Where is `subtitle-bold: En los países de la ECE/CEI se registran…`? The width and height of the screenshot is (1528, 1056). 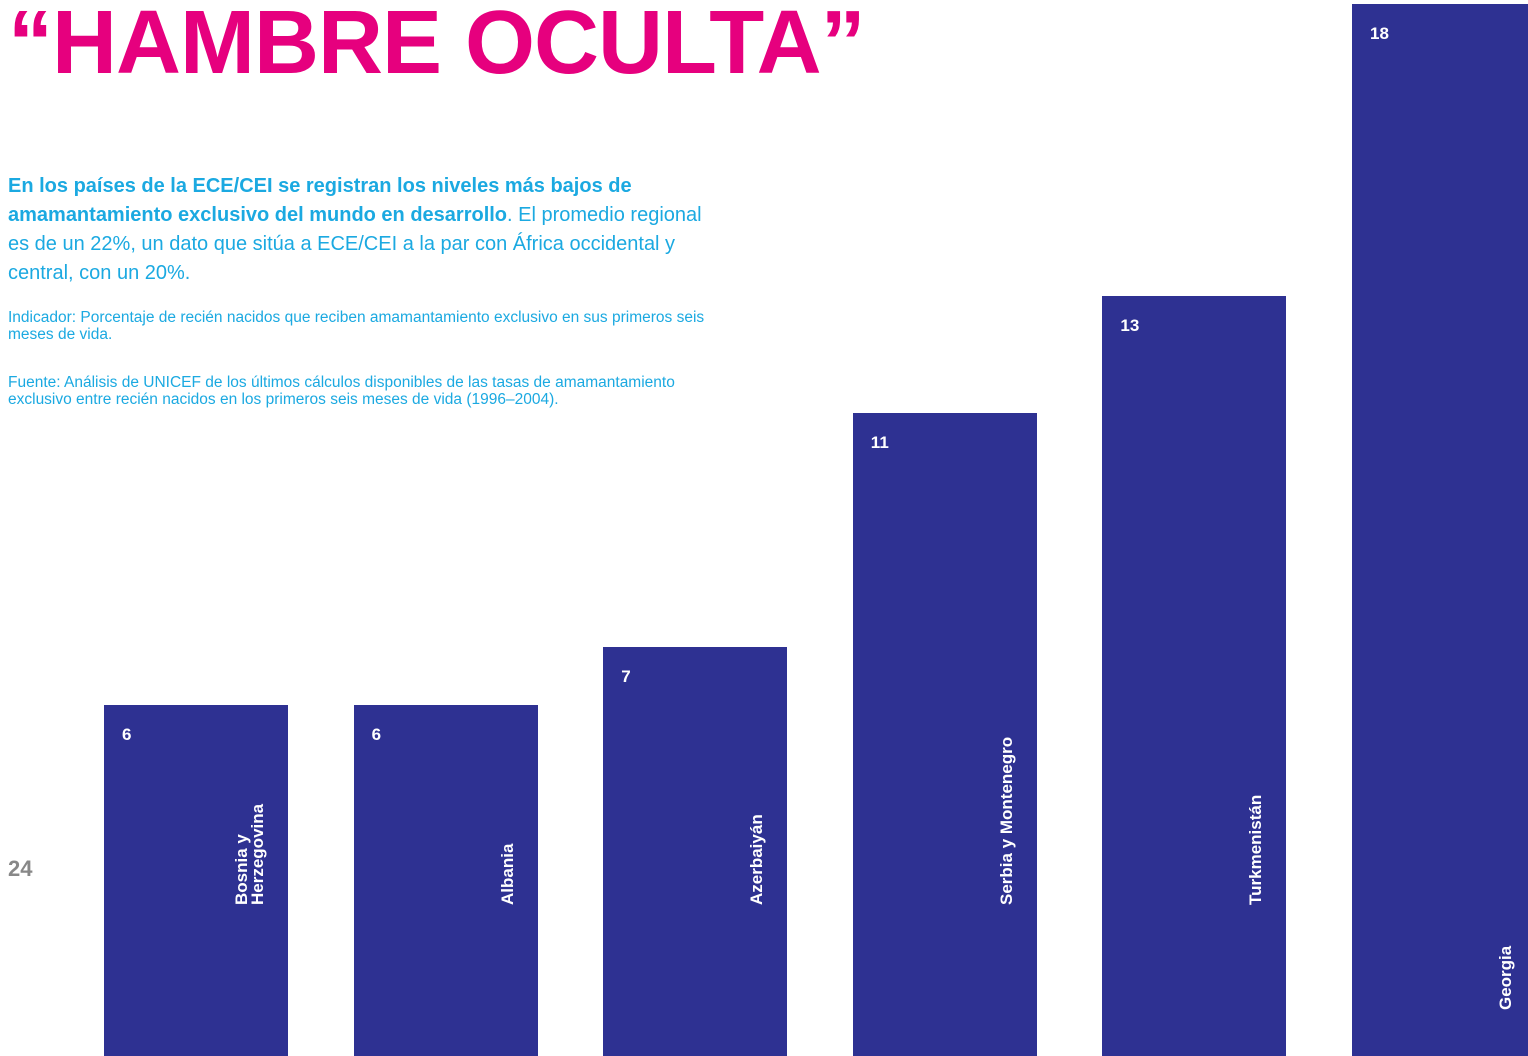 subtitle-bold: En los países de la ECE/CEI se registran… is located at coordinates (320, 200).